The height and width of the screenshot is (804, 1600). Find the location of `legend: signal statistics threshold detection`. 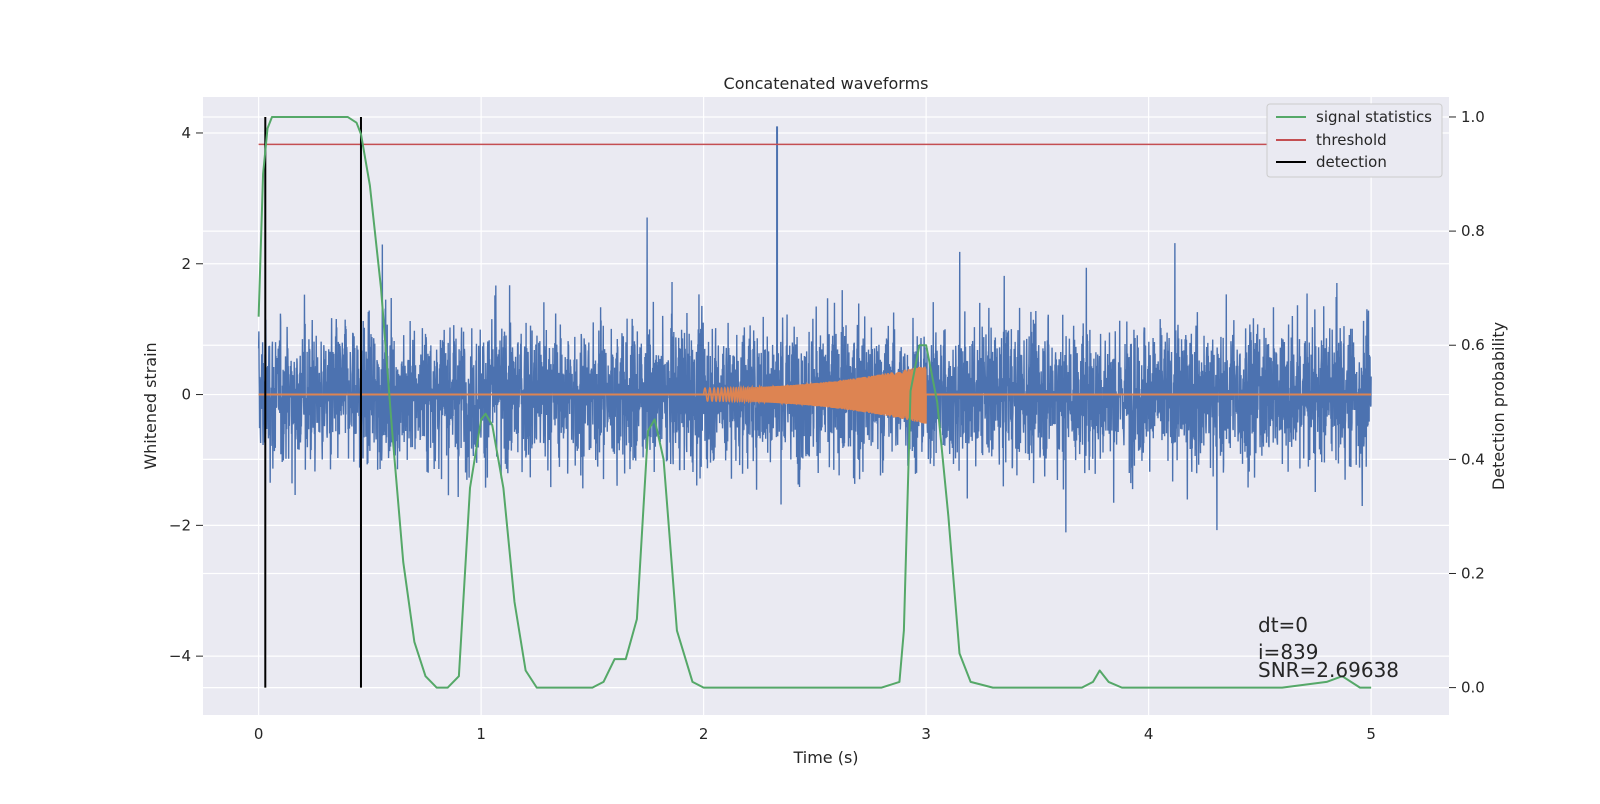

legend: signal statistics threshold detection is located at coordinates (1354, 140).